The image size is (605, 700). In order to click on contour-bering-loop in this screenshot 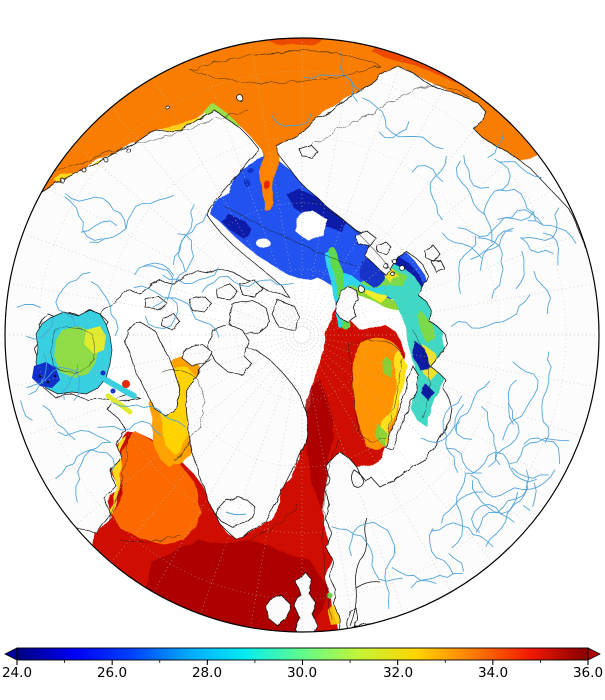, I will do `click(285, 67)`.